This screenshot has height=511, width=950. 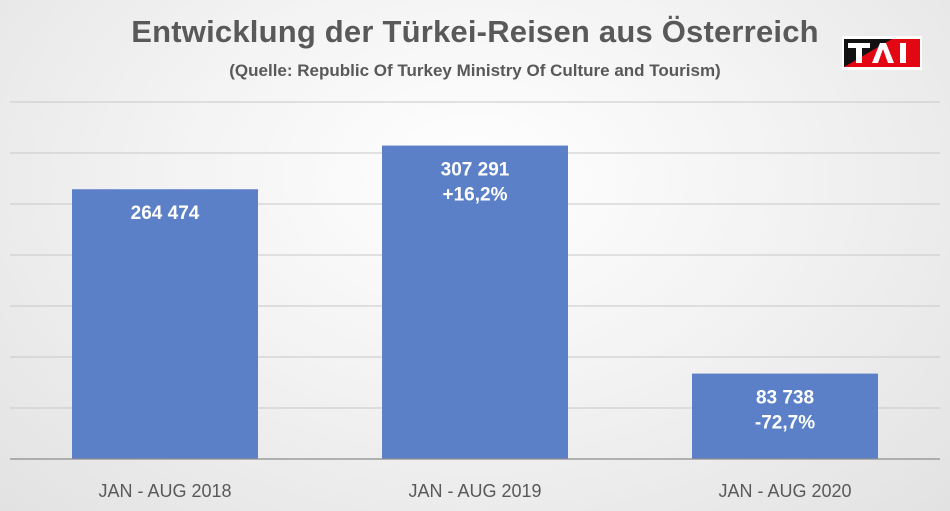 I want to click on data-label: +16,2%, so click(x=475, y=195).